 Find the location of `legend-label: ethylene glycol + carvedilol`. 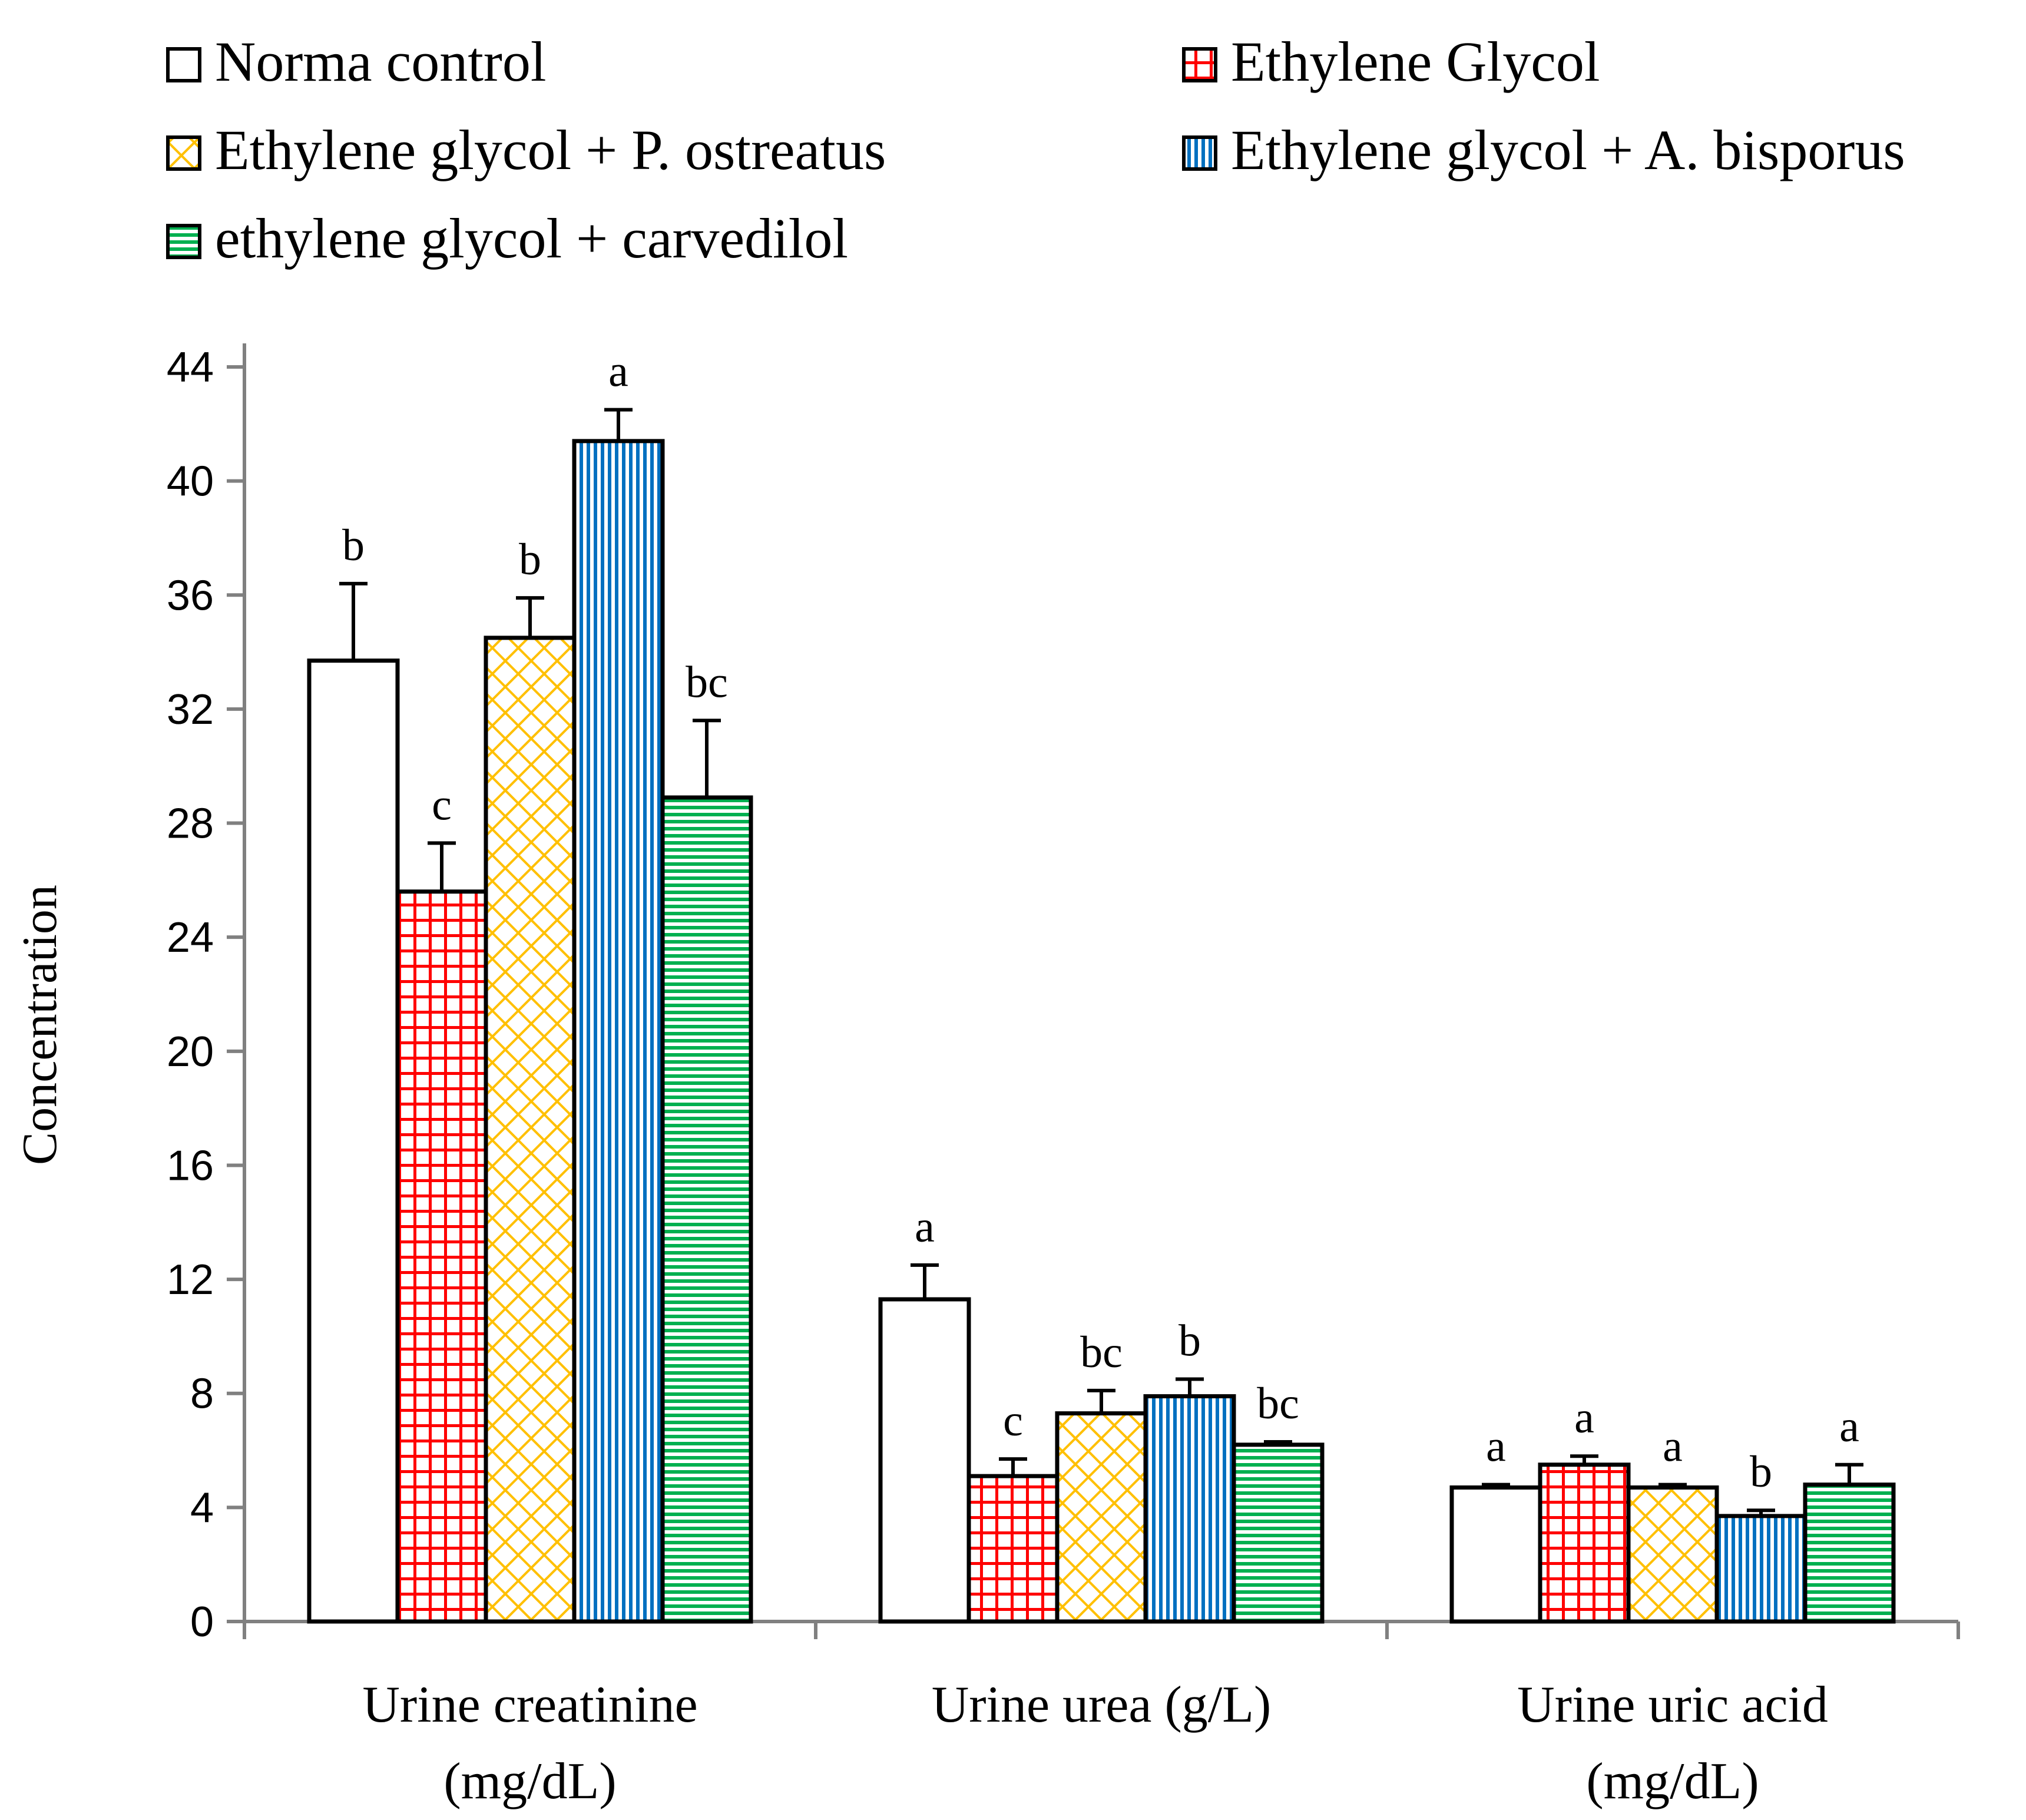

legend-label: ethylene glycol + carvedilol is located at coordinates (531, 238).